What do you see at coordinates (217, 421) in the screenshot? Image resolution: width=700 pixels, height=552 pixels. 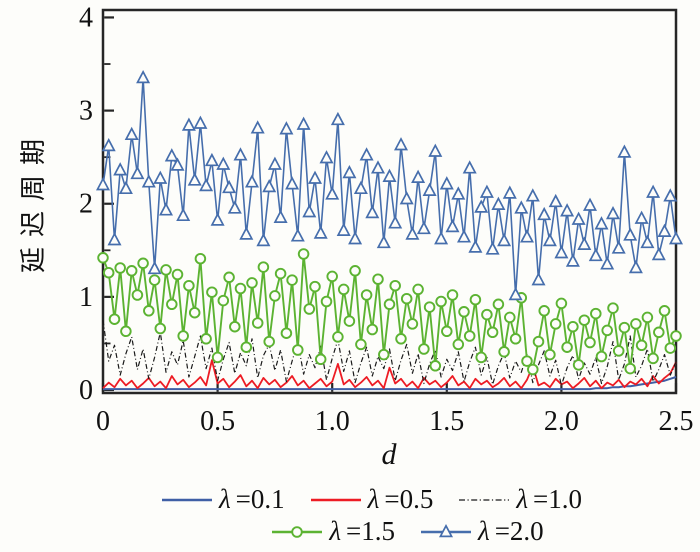 I see `x-tick-label: 0.5` at bounding box center [217, 421].